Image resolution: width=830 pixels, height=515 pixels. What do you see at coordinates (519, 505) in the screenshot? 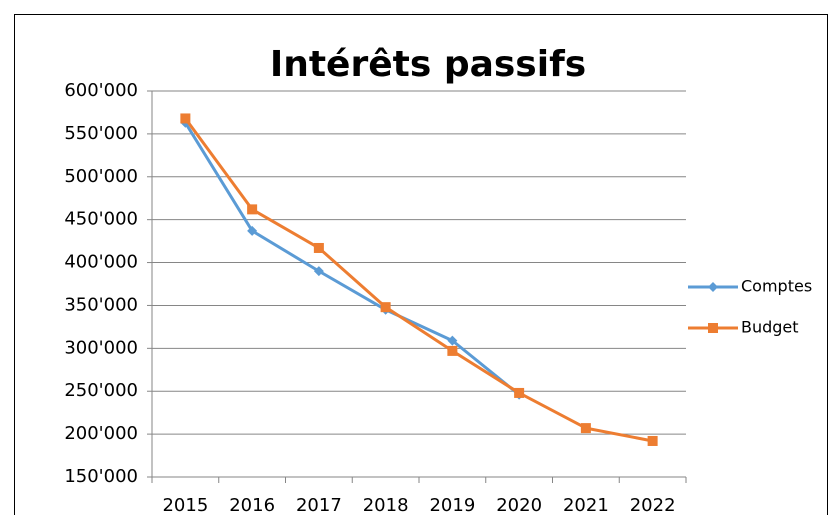
I see `x-tick-label: 2020` at bounding box center [519, 505].